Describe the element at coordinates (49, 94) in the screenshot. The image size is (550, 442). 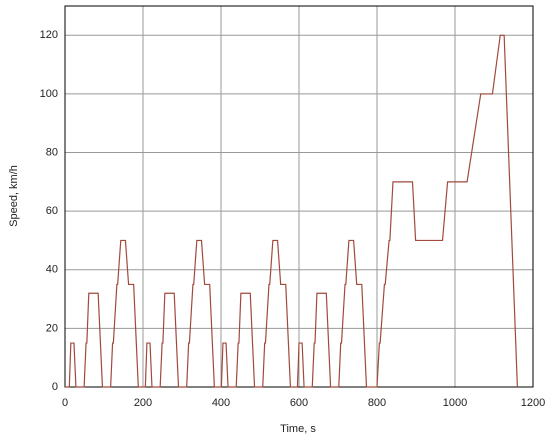
I see `y-tick-label: 100` at that location.